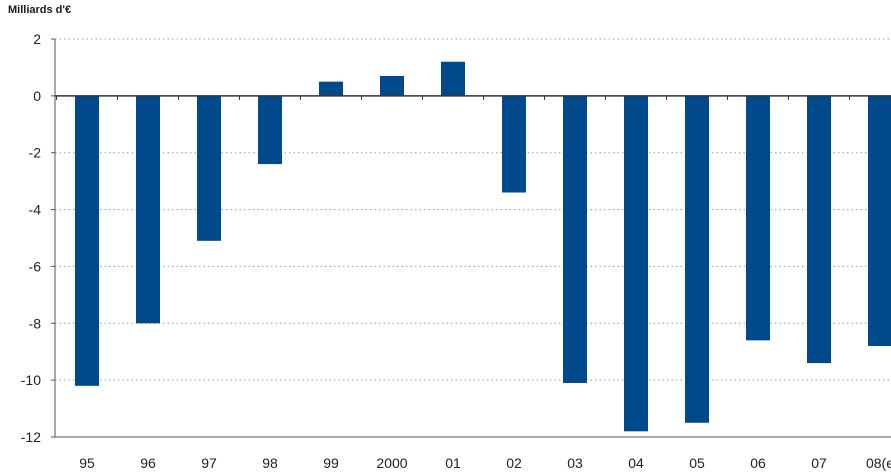 This screenshot has height=475, width=891. What do you see at coordinates (331, 463) in the screenshot?
I see `x-tick-label: 99` at bounding box center [331, 463].